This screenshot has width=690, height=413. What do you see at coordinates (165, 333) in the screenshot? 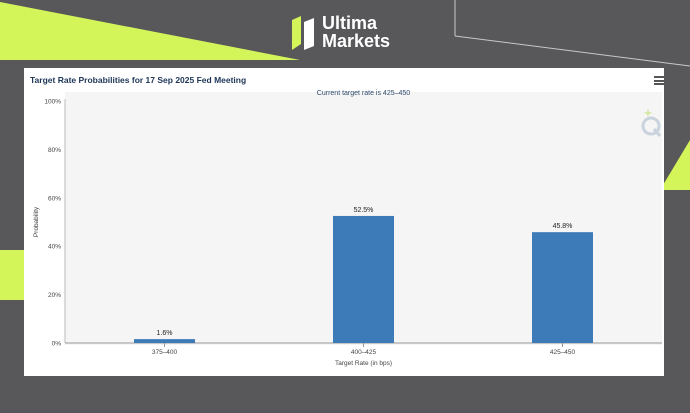
I see `data-label: 1.6%` at bounding box center [165, 333].